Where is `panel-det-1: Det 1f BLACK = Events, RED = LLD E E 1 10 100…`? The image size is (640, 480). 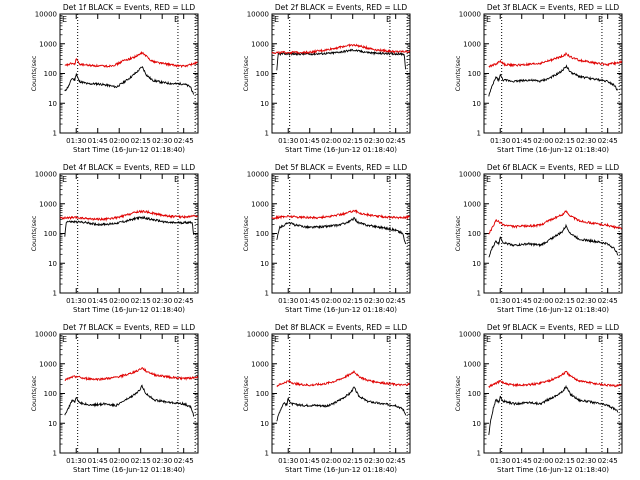
panel-det-1: Det 1f BLACK = Events, RED = LLD E E 1 10 100… is located at coordinates (114, 78).